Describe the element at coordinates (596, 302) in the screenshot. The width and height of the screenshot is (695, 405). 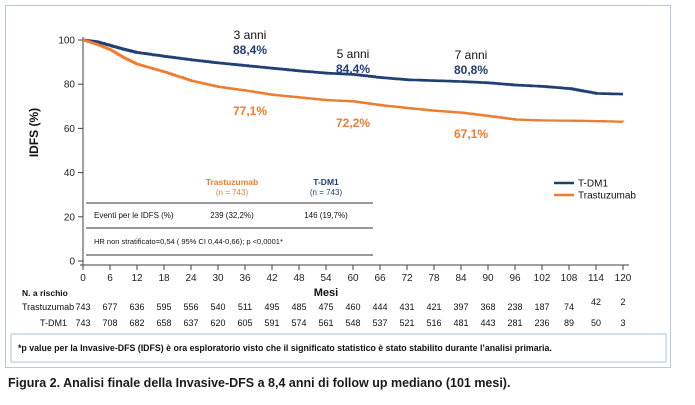
I see `at-risk-value: 42` at that location.